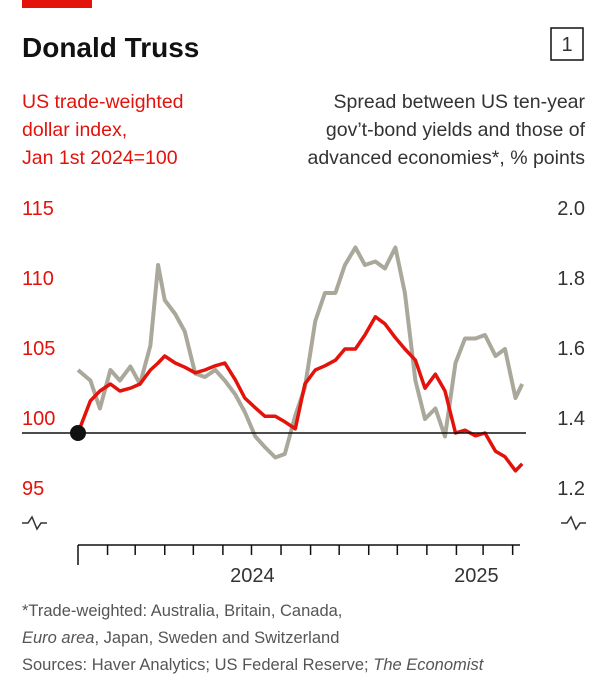 Image resolution: width=608 pixels, height=696 pixels. I want to click on y-tick-label: 100, so click(38, 419).